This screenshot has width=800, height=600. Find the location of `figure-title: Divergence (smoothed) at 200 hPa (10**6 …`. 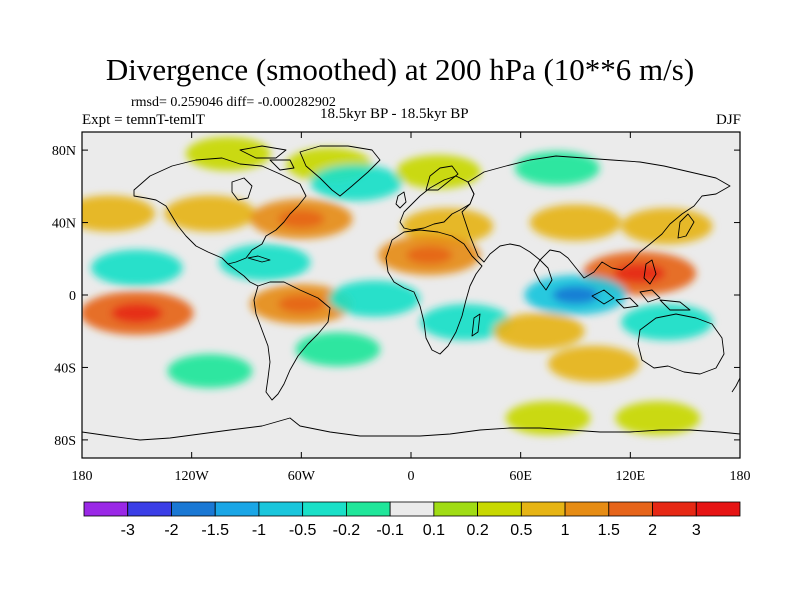

figure-title: Divergence (smoothed) at 200 hPa (10**6 … is located at coordinates (400, 69).